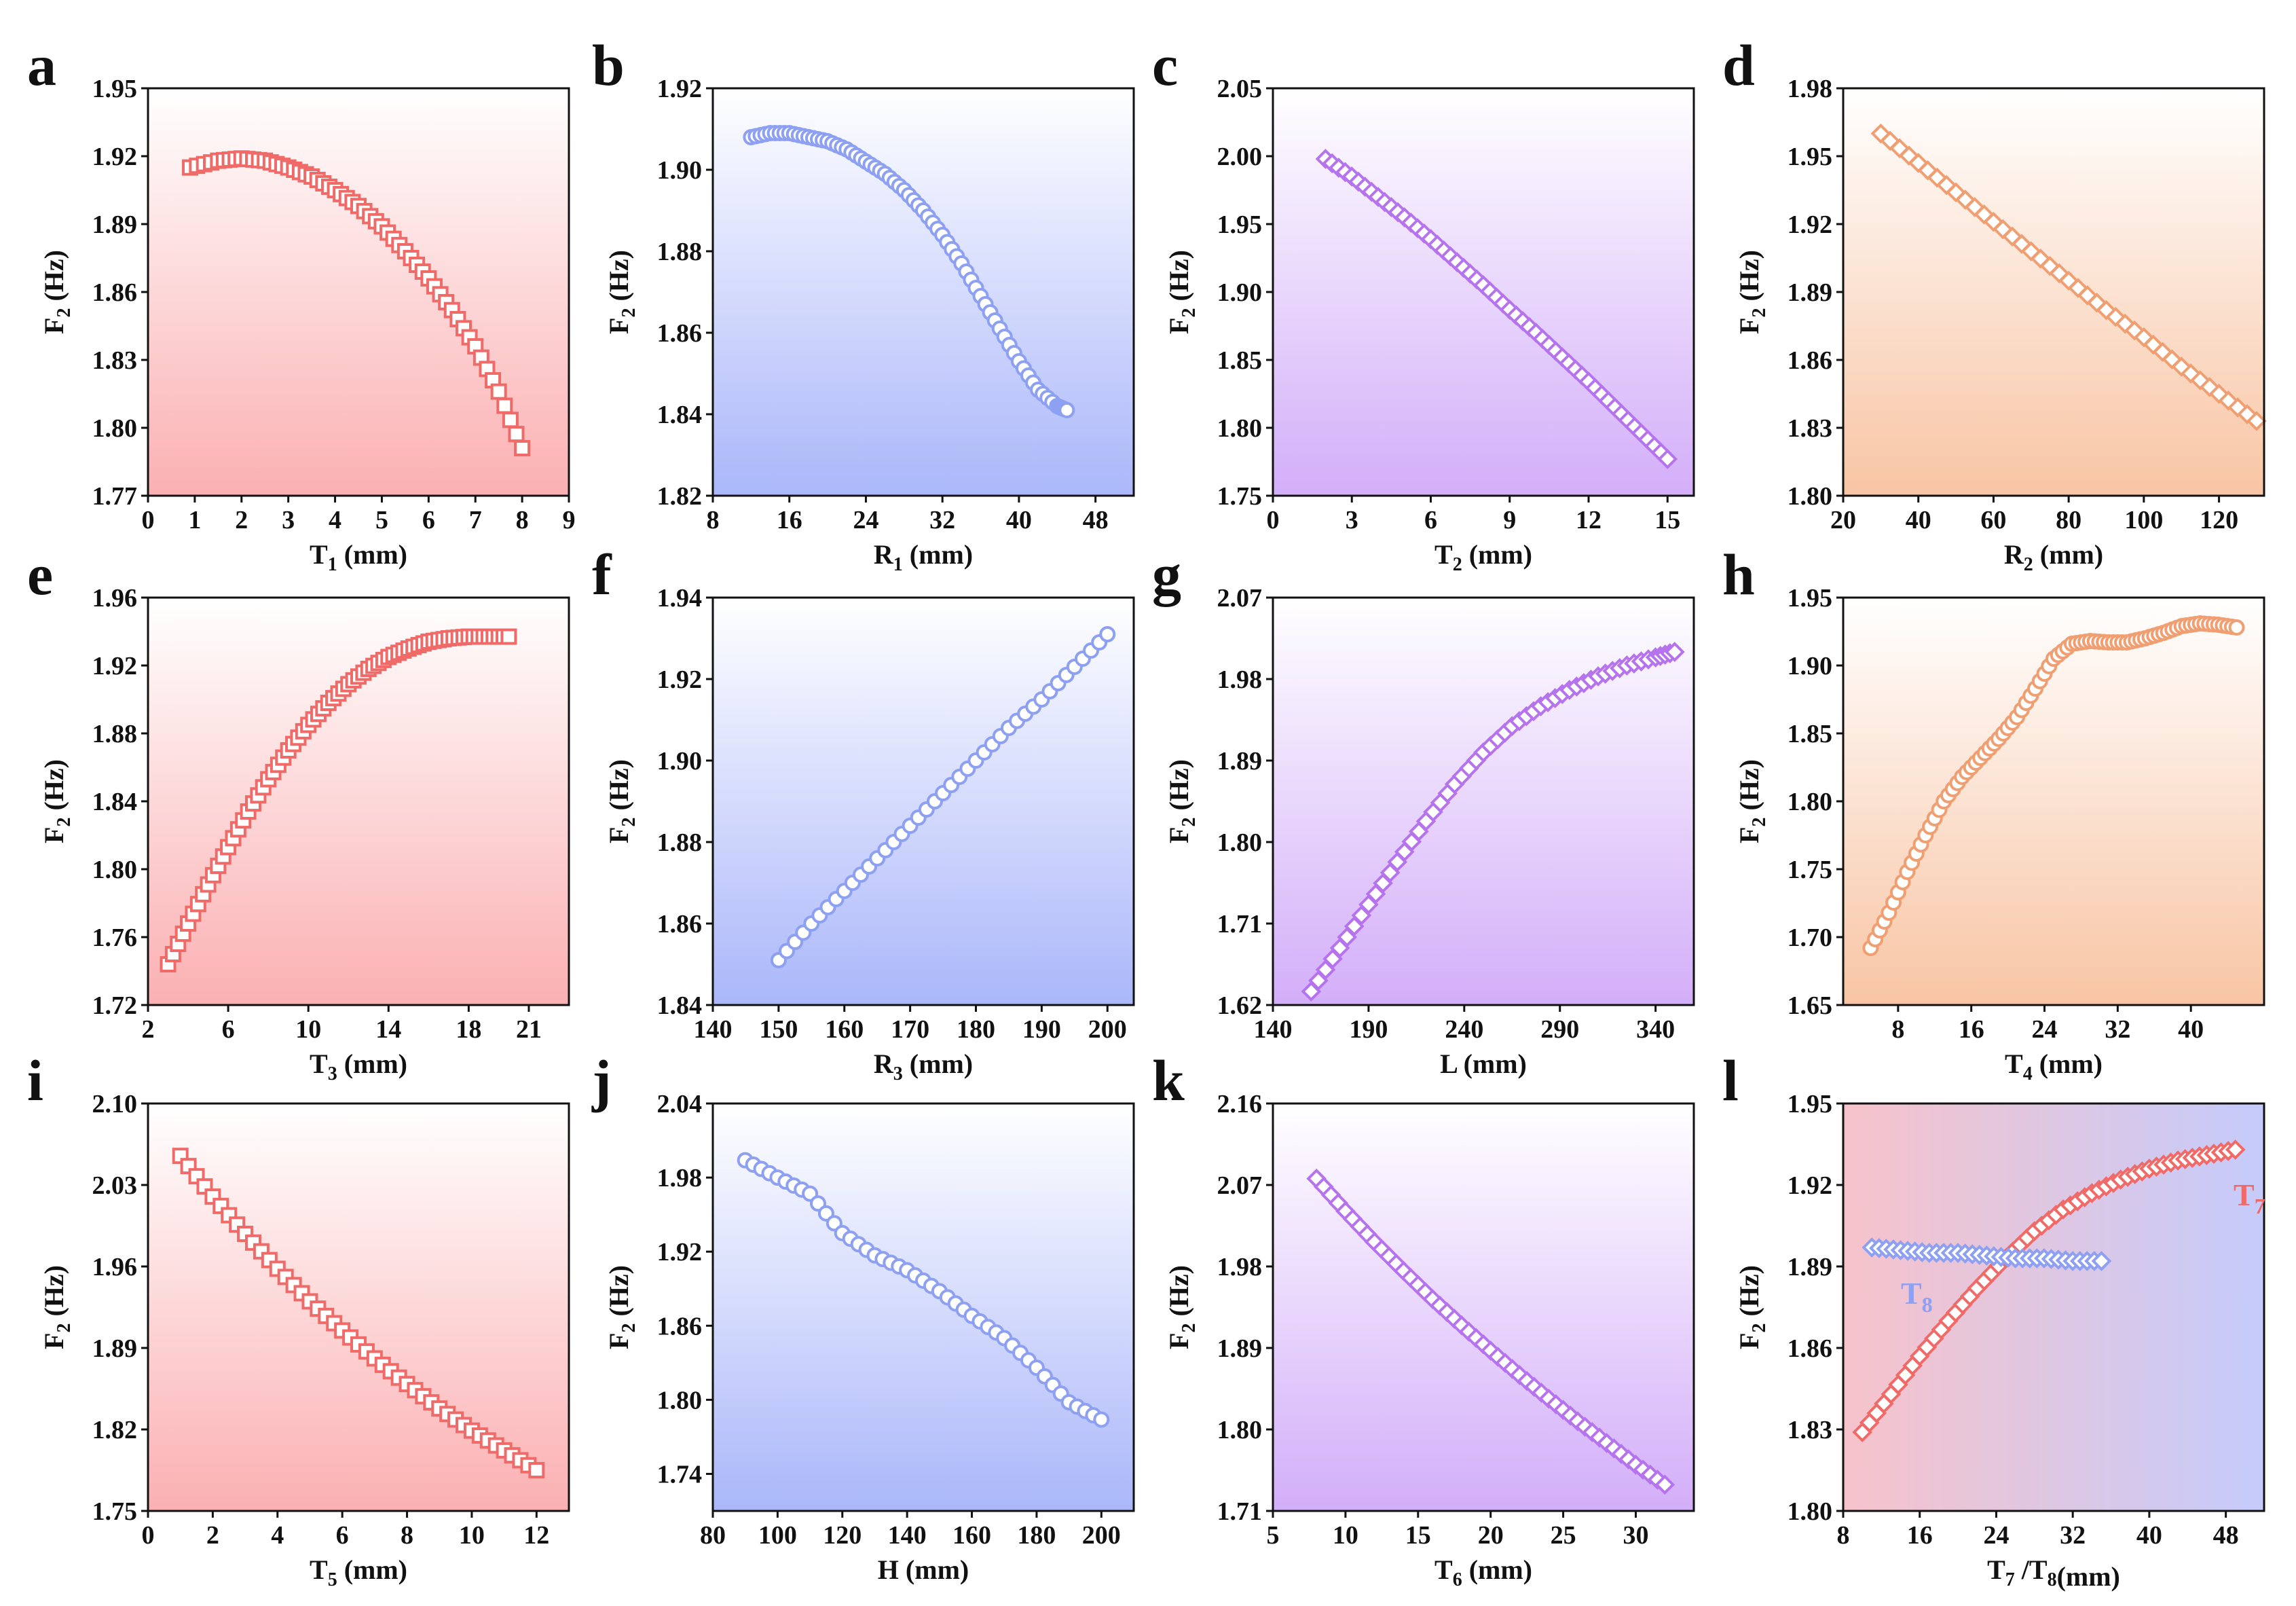  What do you see at coordinates (1368, 1029) in the screenshot?
I see `x-tick-label: 190` at bounding box center [1368, 1029].